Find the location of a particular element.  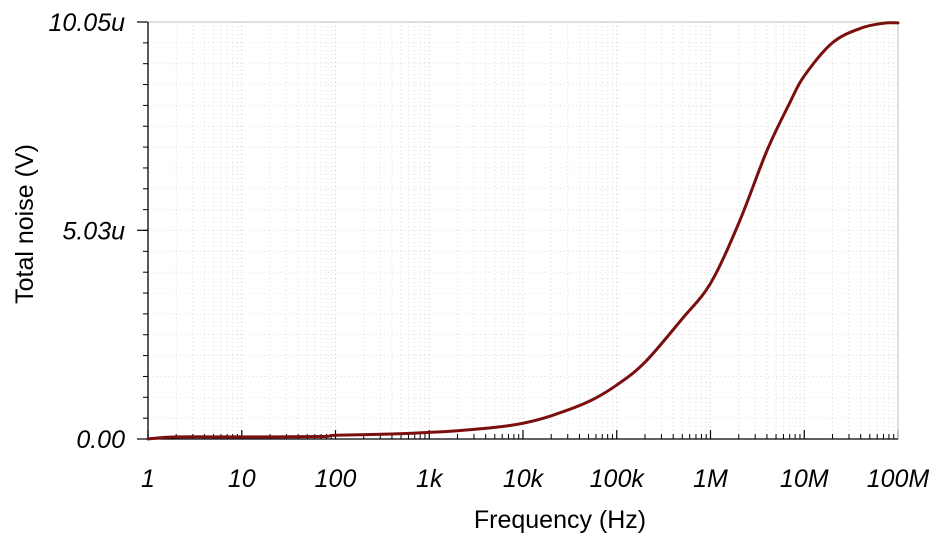

x-tick-label: 10 is located at coordinates (242, 479).